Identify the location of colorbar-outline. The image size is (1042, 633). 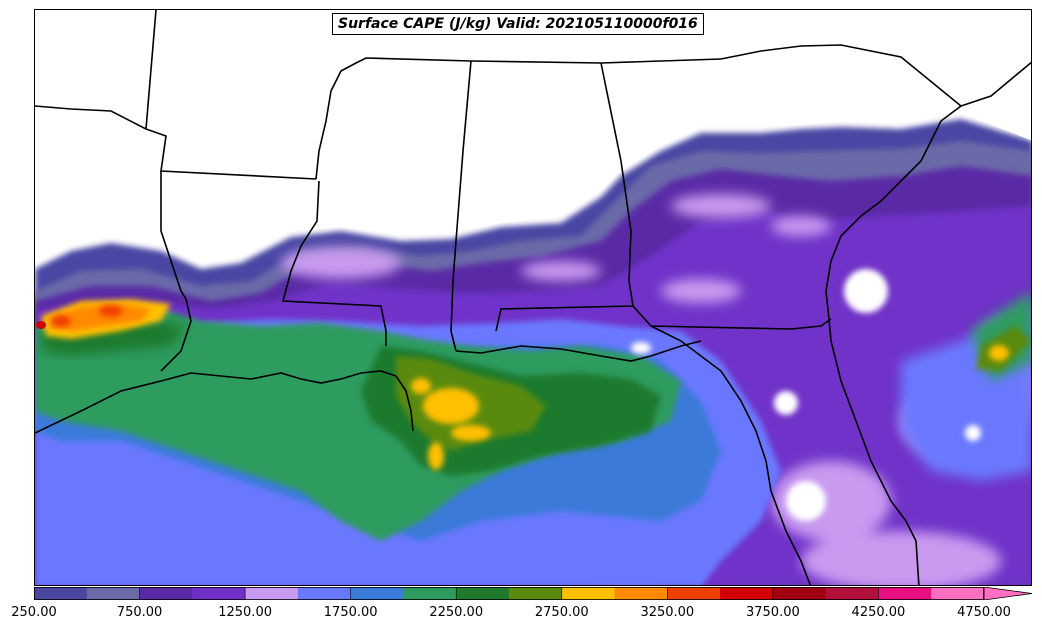
(509, 593).